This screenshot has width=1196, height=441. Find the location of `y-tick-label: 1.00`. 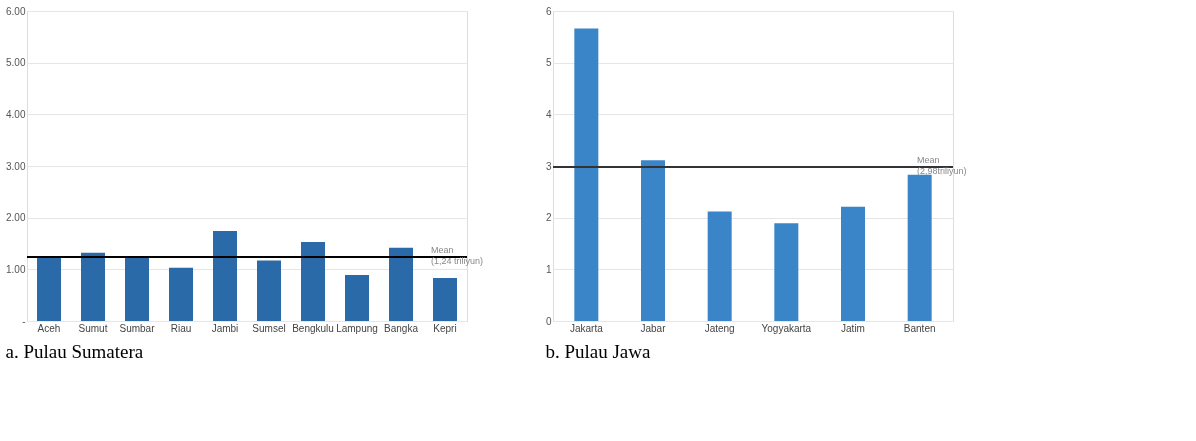

y-tick-label: 1.00 is located at coordinates (16, 269).